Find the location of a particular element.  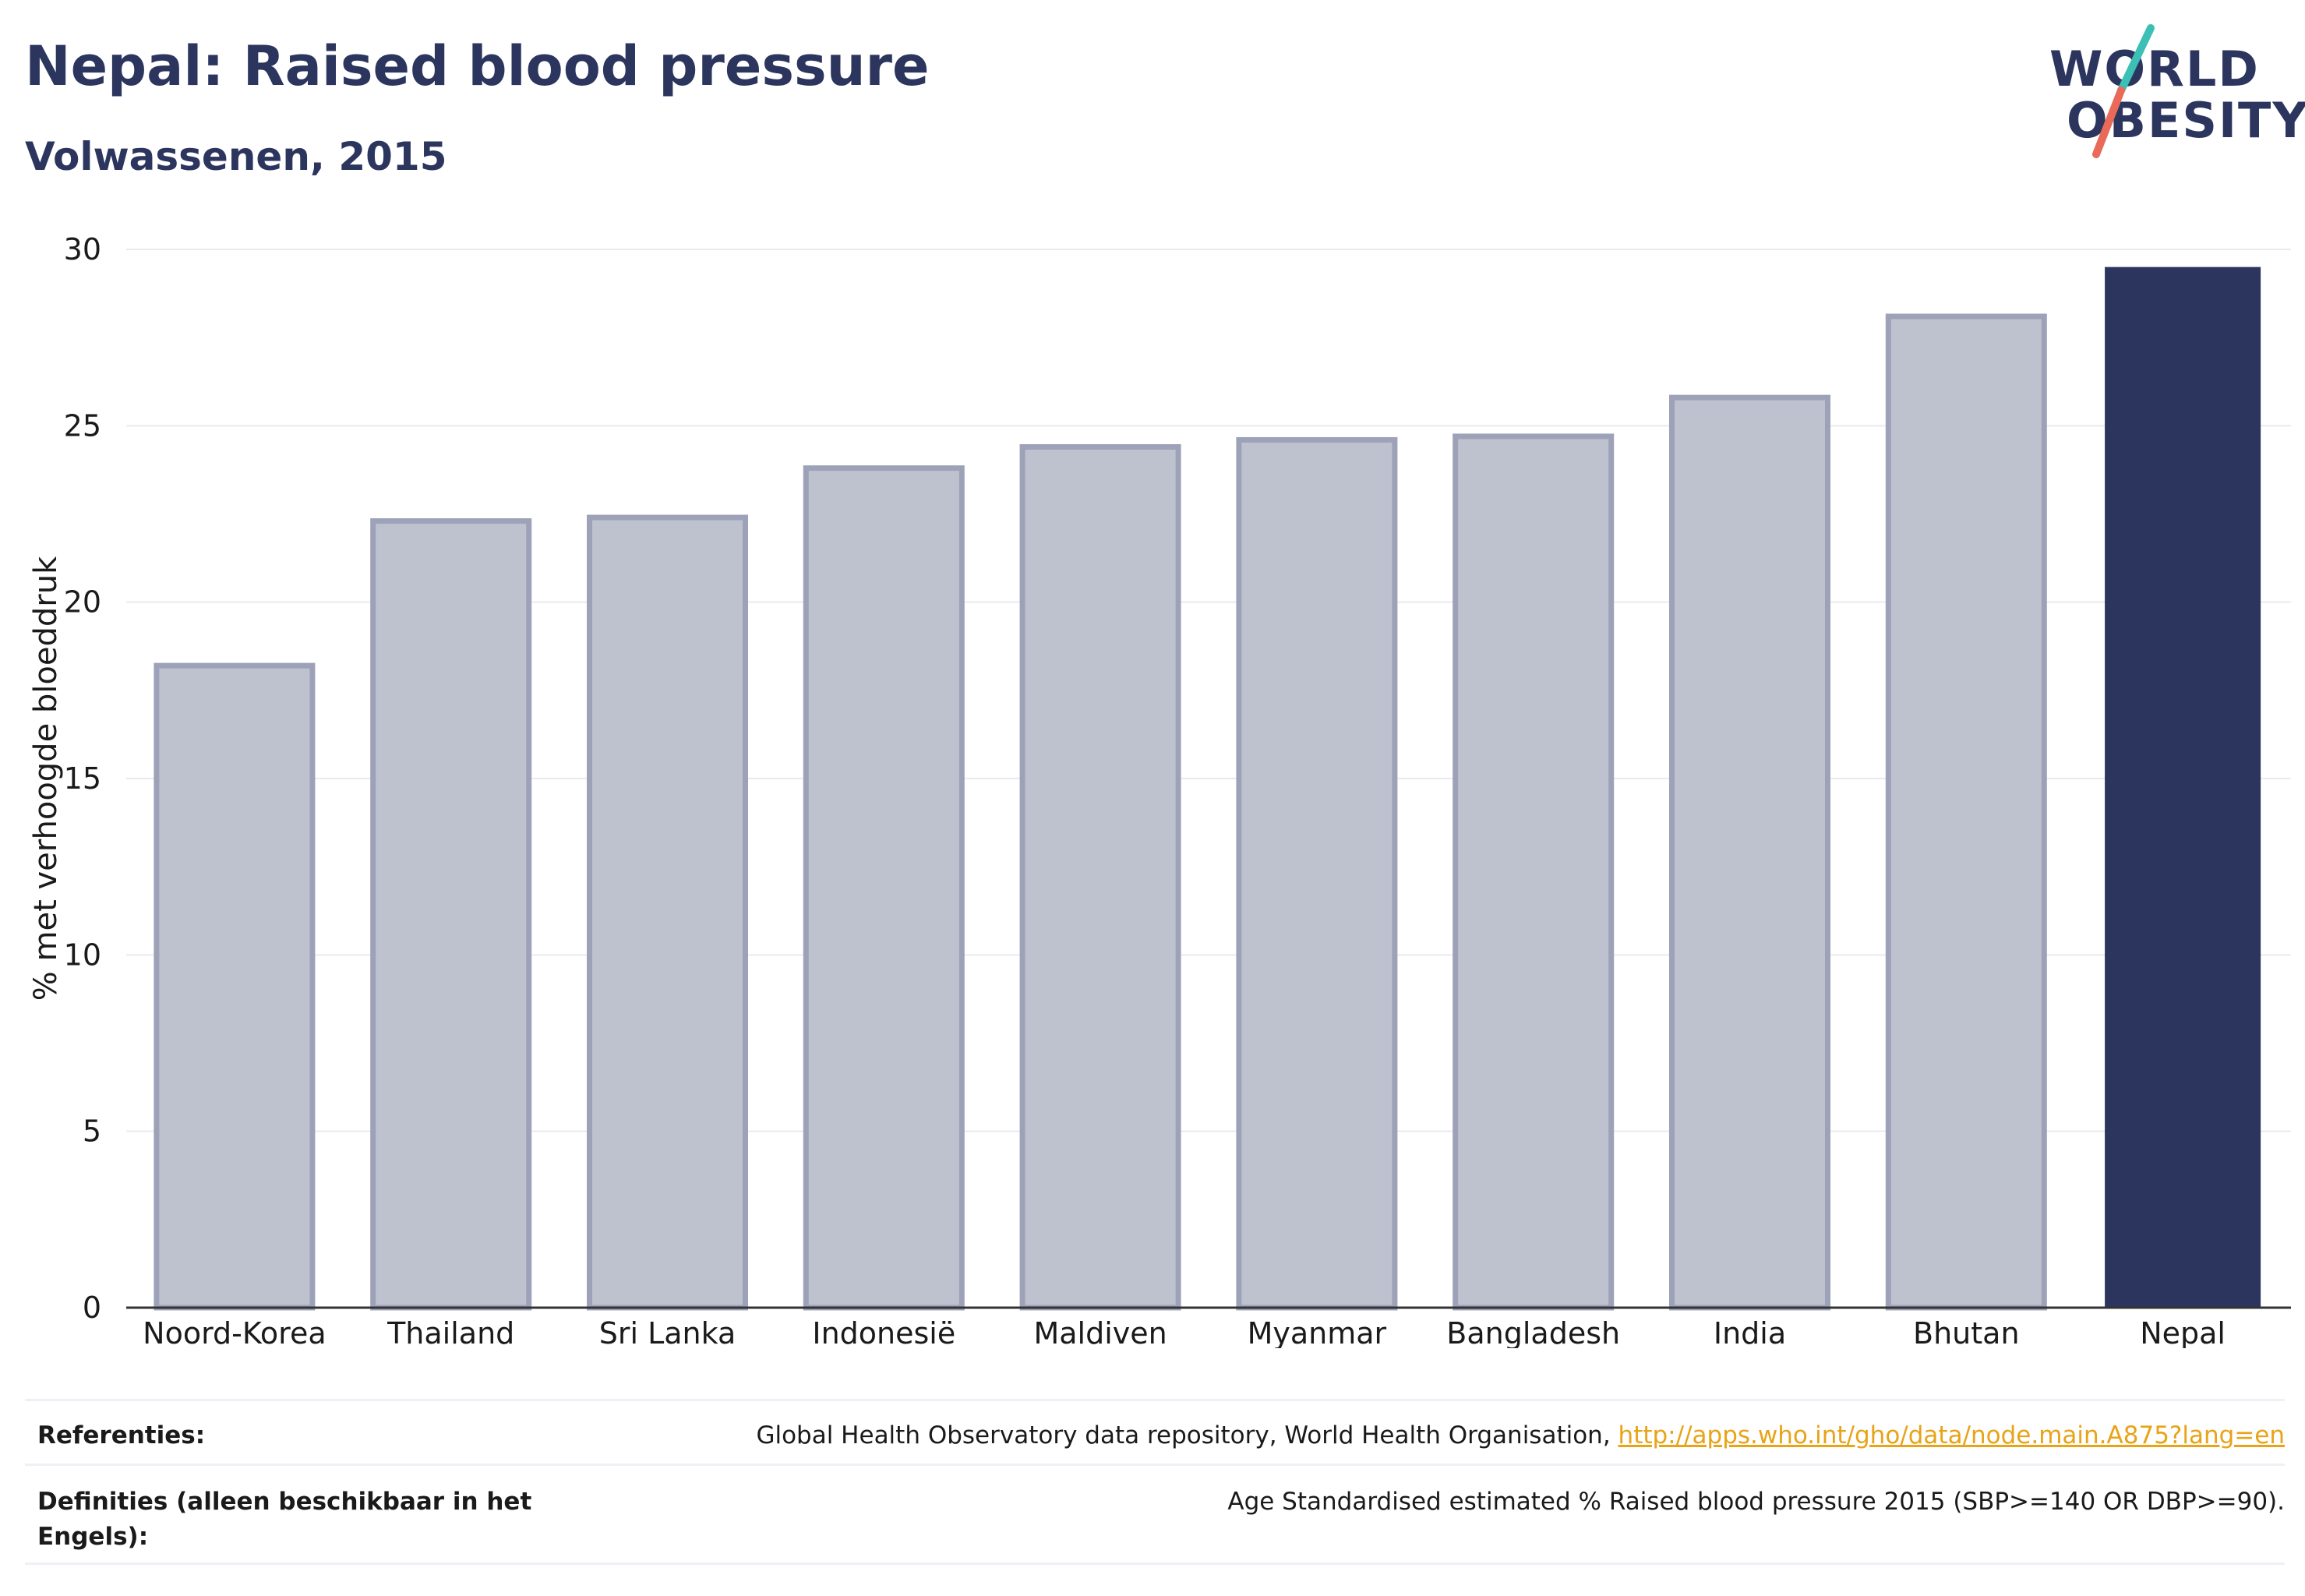

y-tick-label-0: 0 is located at coordinates (92, 1308).